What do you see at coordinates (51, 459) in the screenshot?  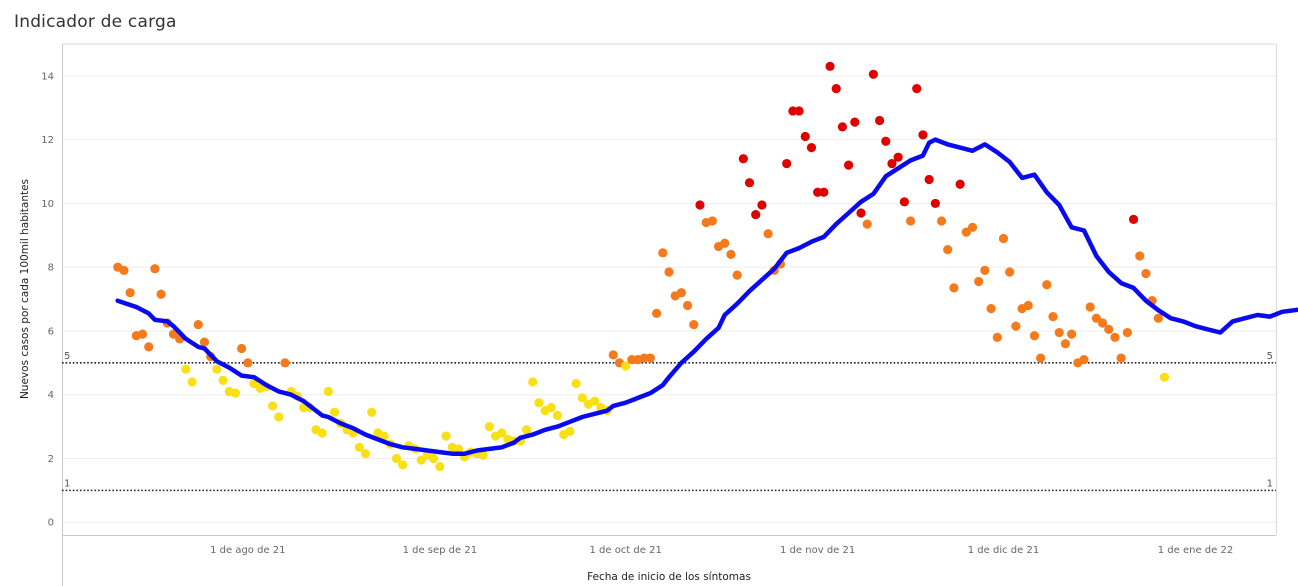 I see `y-tick-label: 2` at bounding box center [51, 459].